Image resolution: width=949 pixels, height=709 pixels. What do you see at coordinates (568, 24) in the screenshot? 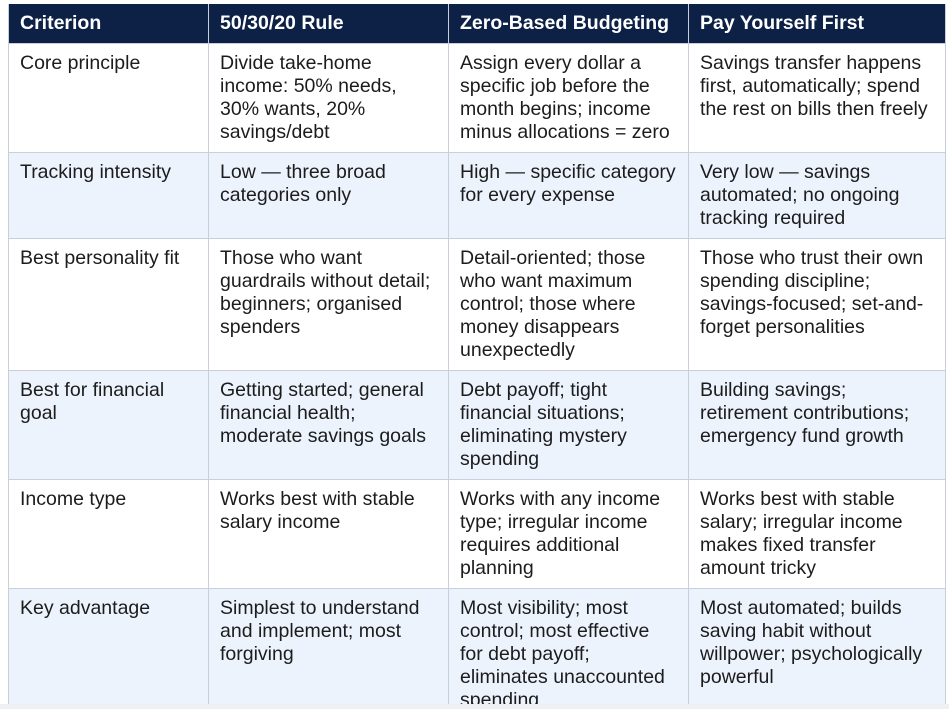
I see `header-zero-based-budgeting: Zero-Based Budgeting` at bounding box center [568, 24].